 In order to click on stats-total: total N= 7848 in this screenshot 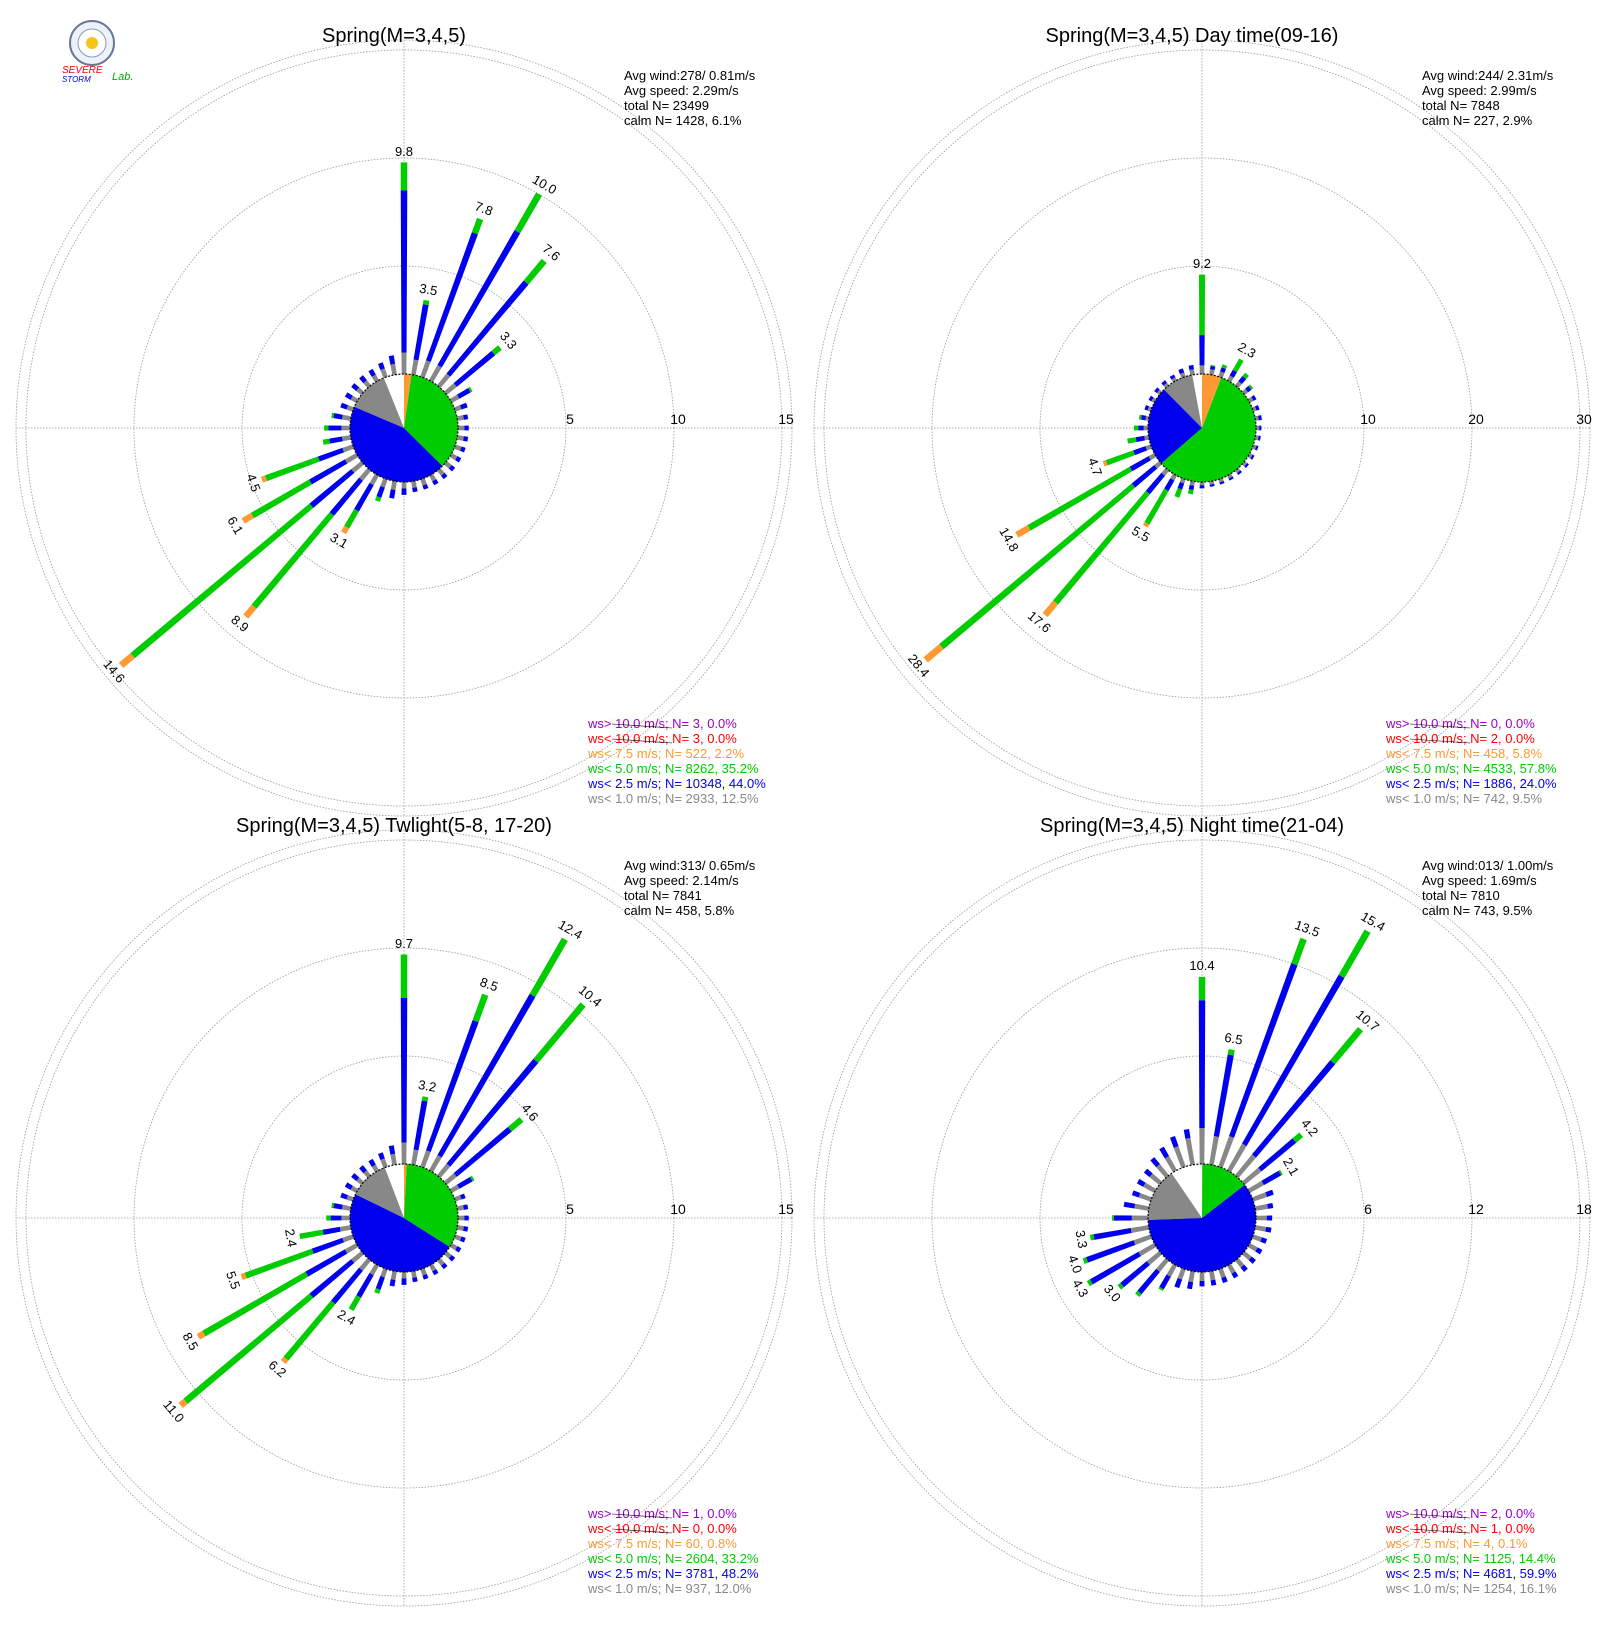, I will do `click(1461, 105)`.